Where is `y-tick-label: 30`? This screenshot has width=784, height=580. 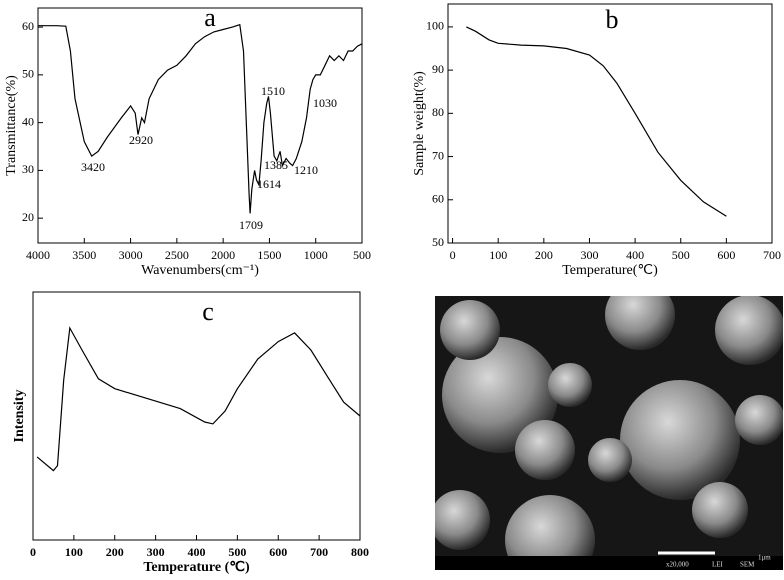 y-tick-label: 30 is located at coordinates (28, 169).